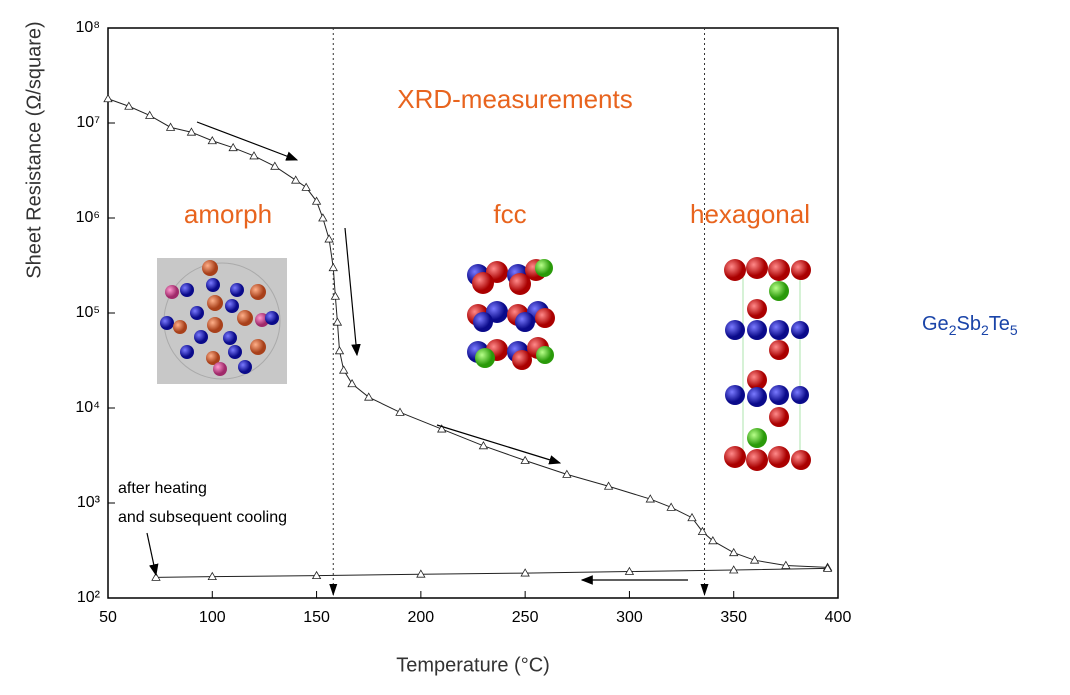 The height and width of the screenshot is (695, 1070). Describe the element at coordinates (88, 312) in the screenshot. I see `y-tick-label: 10⁵` at that location.